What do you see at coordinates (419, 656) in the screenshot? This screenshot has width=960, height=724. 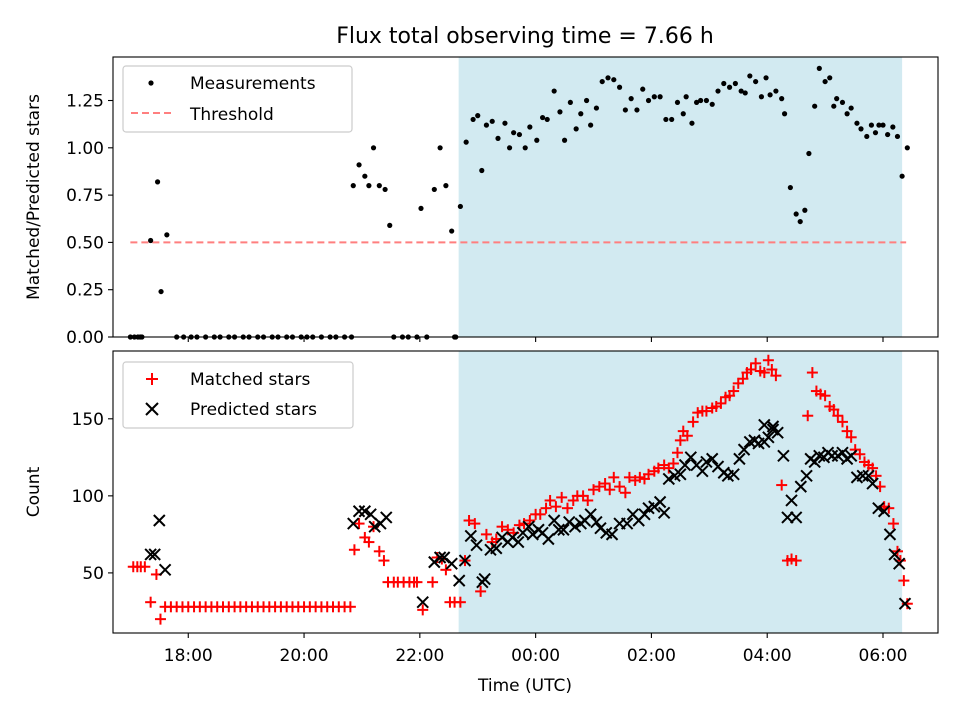 I see `x-tick-label: 22:00` at bounding box center [419, 656].